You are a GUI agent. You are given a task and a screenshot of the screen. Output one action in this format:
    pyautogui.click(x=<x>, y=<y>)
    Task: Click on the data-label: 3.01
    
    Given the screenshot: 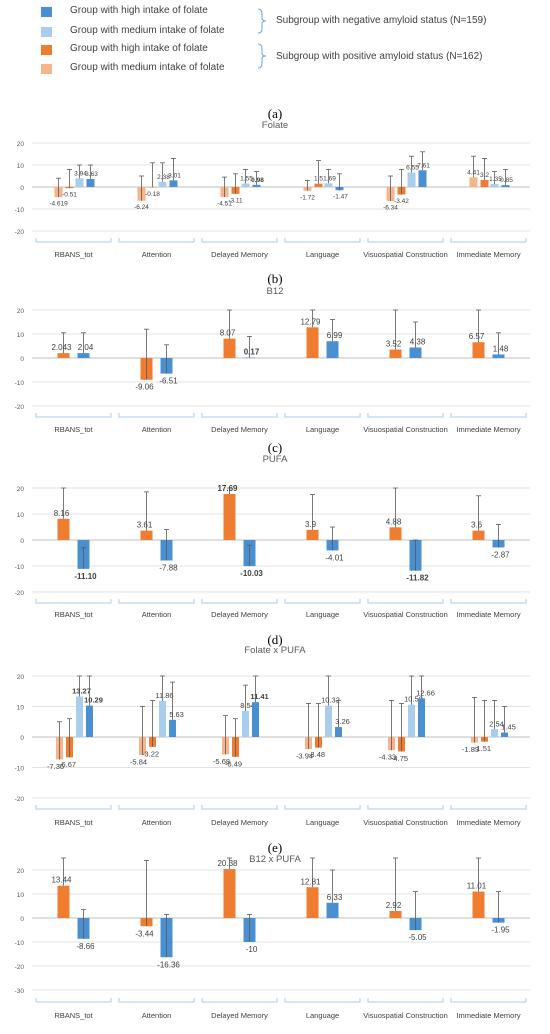 What is the action you would take?
    pyautogui.click(x=174, y=175)
    